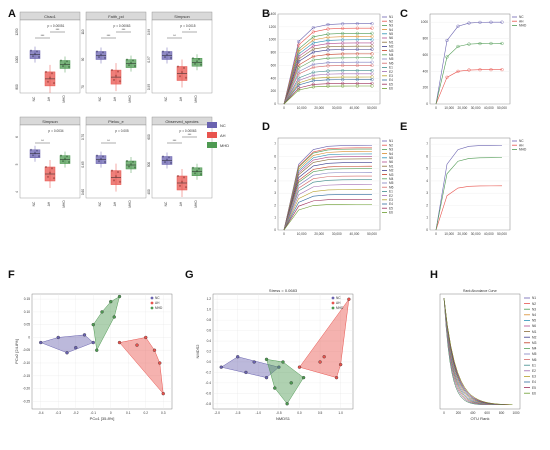 This screenshot has width=550, height=450. I want to click on legend-label: E6, so click(391, 89).